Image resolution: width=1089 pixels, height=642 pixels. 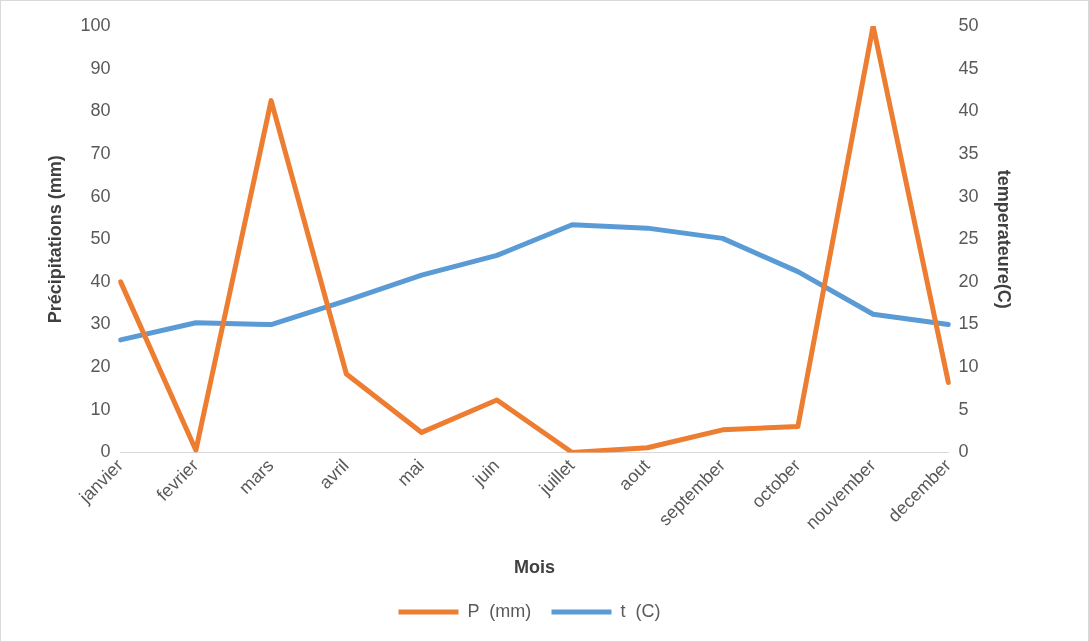 What do you see at coordinates (968, 67) in the screenshot?
I see `y2-tick-label: 45` at bounding box center [968, 67].